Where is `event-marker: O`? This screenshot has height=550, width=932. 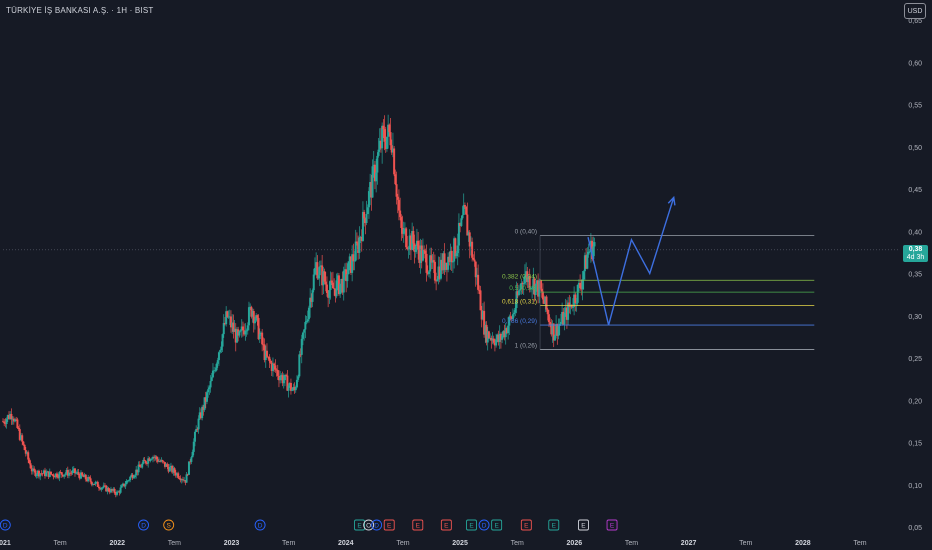
event-marker: O is located at coordinates (369, 525).